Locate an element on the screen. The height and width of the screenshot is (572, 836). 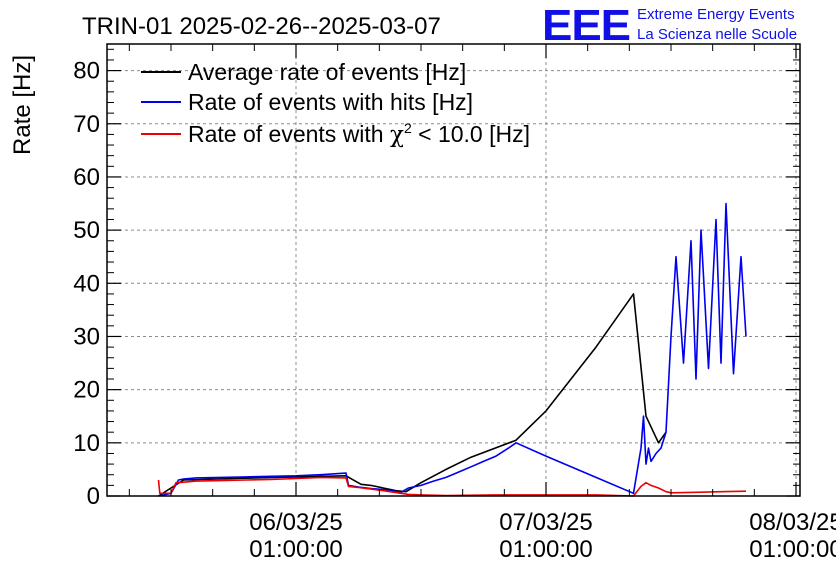
y-tick-label: 80 is located at coordinates (86, 71).